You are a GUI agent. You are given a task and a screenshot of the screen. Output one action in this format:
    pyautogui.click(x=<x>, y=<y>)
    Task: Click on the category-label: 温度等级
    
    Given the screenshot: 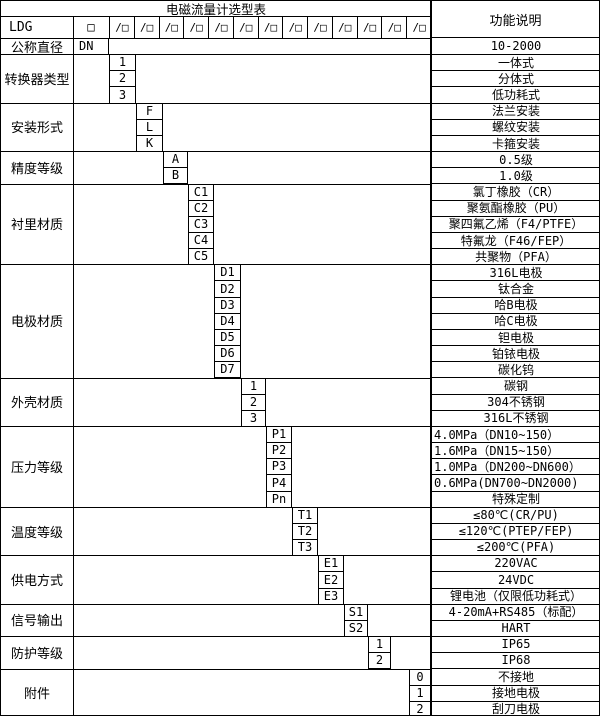 What is the action you would take?
    pyautogui.click(x=36, y=533)
    